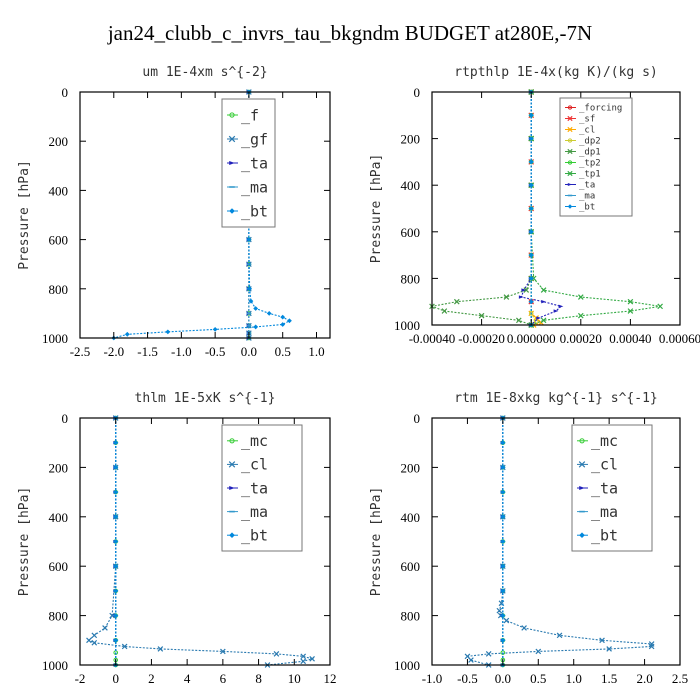  Describe the element at coordinates (581, 338) in the screenshot. I see `x-tick-label: 0.00020` at that location.